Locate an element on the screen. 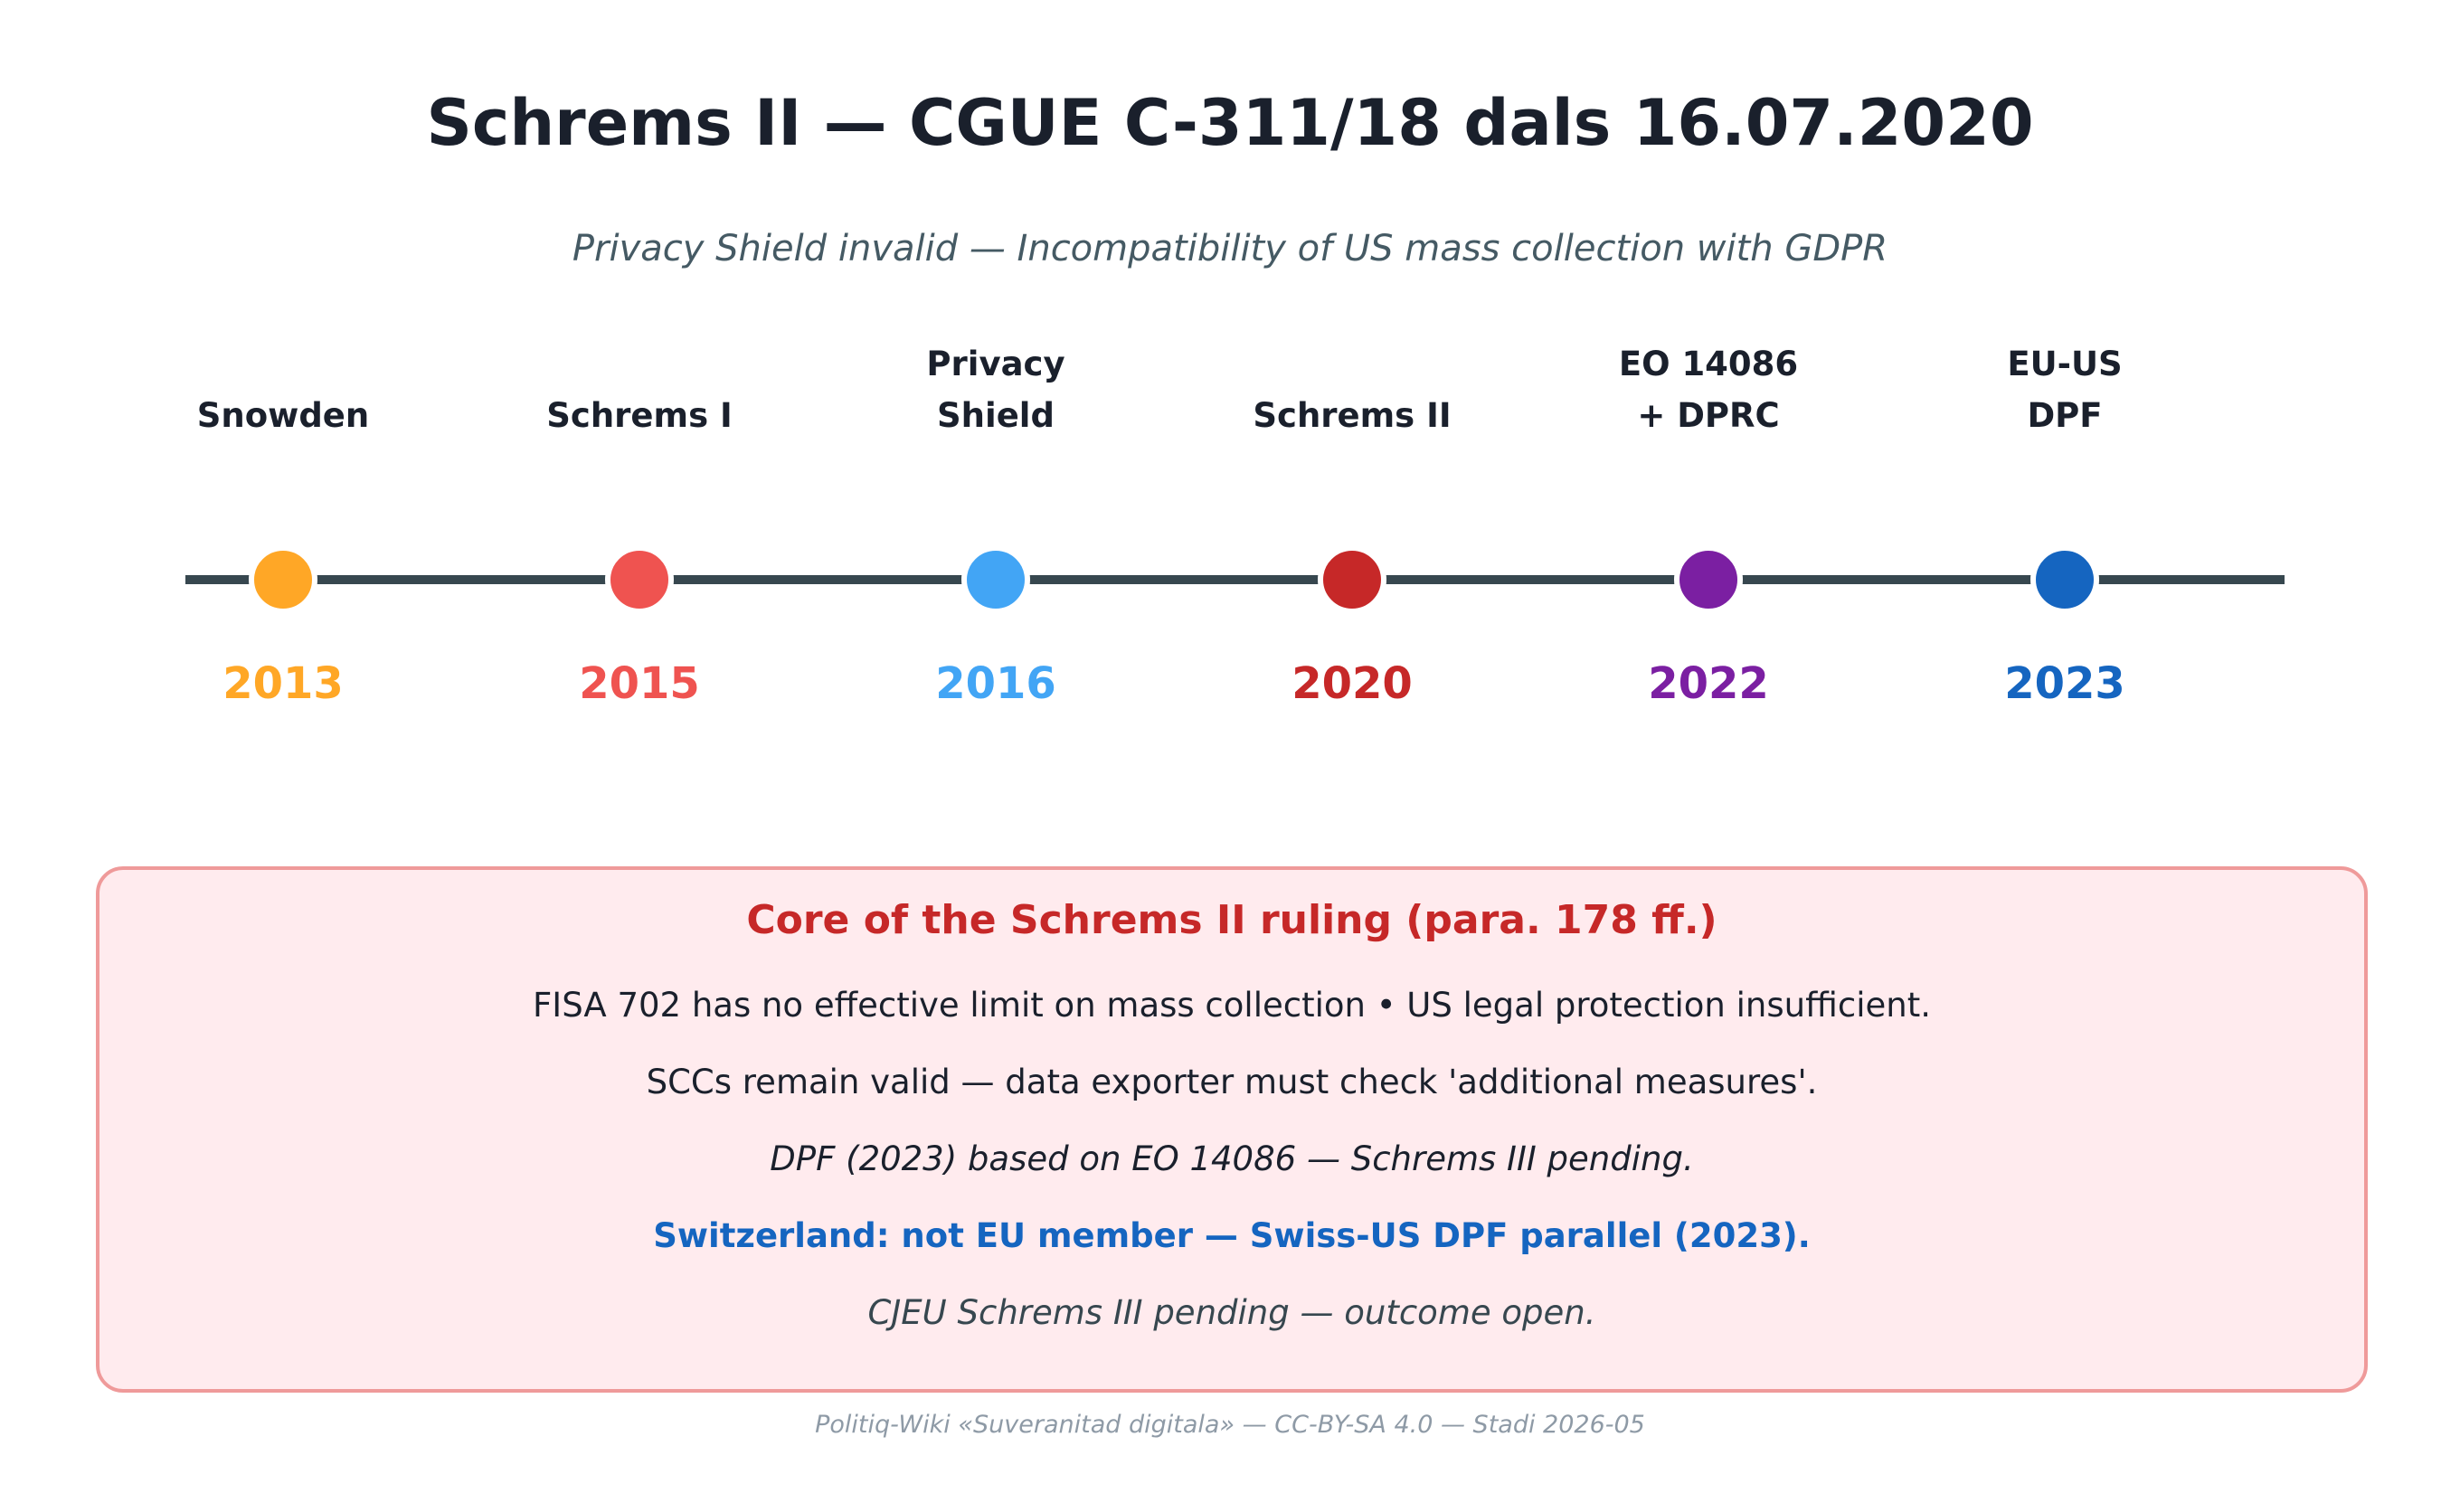 The height and width of the screenshot is (1512, 2460). event-label: DPF is located at coordinates (2064, 415).